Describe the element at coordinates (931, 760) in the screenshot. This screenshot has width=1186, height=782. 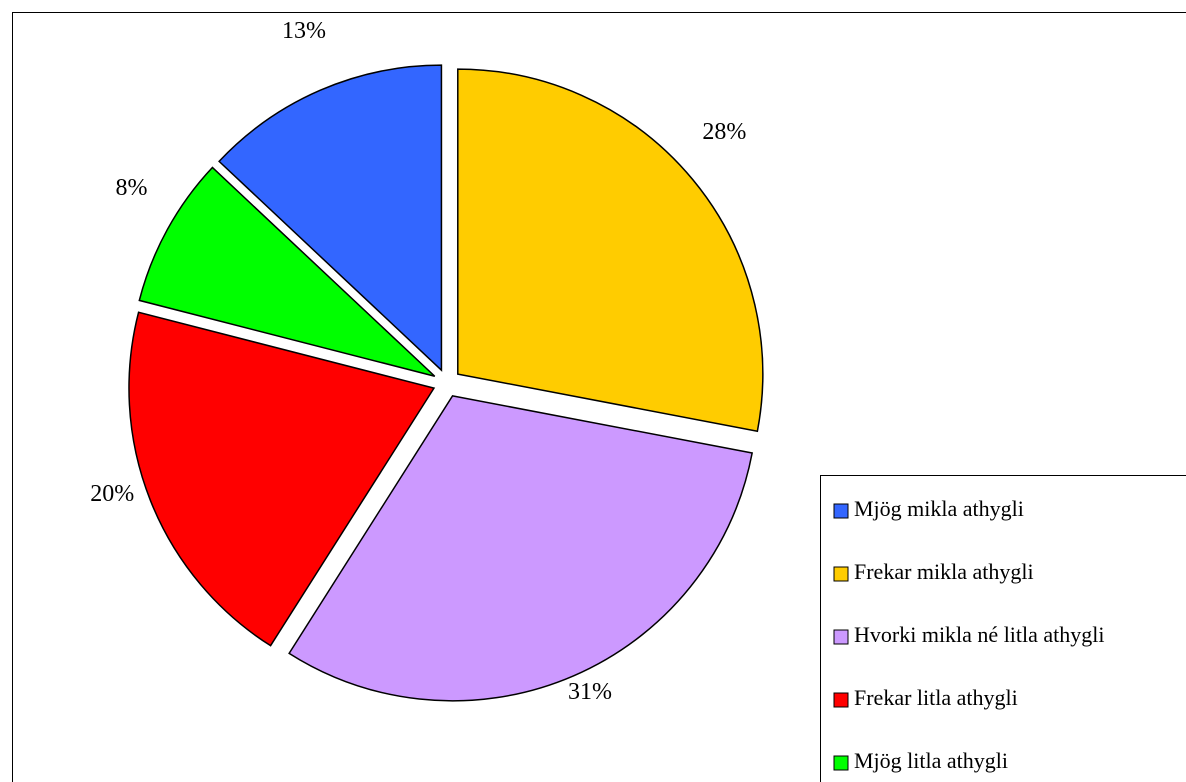
I see `legend-label: Mjög litla athygli` at that location.